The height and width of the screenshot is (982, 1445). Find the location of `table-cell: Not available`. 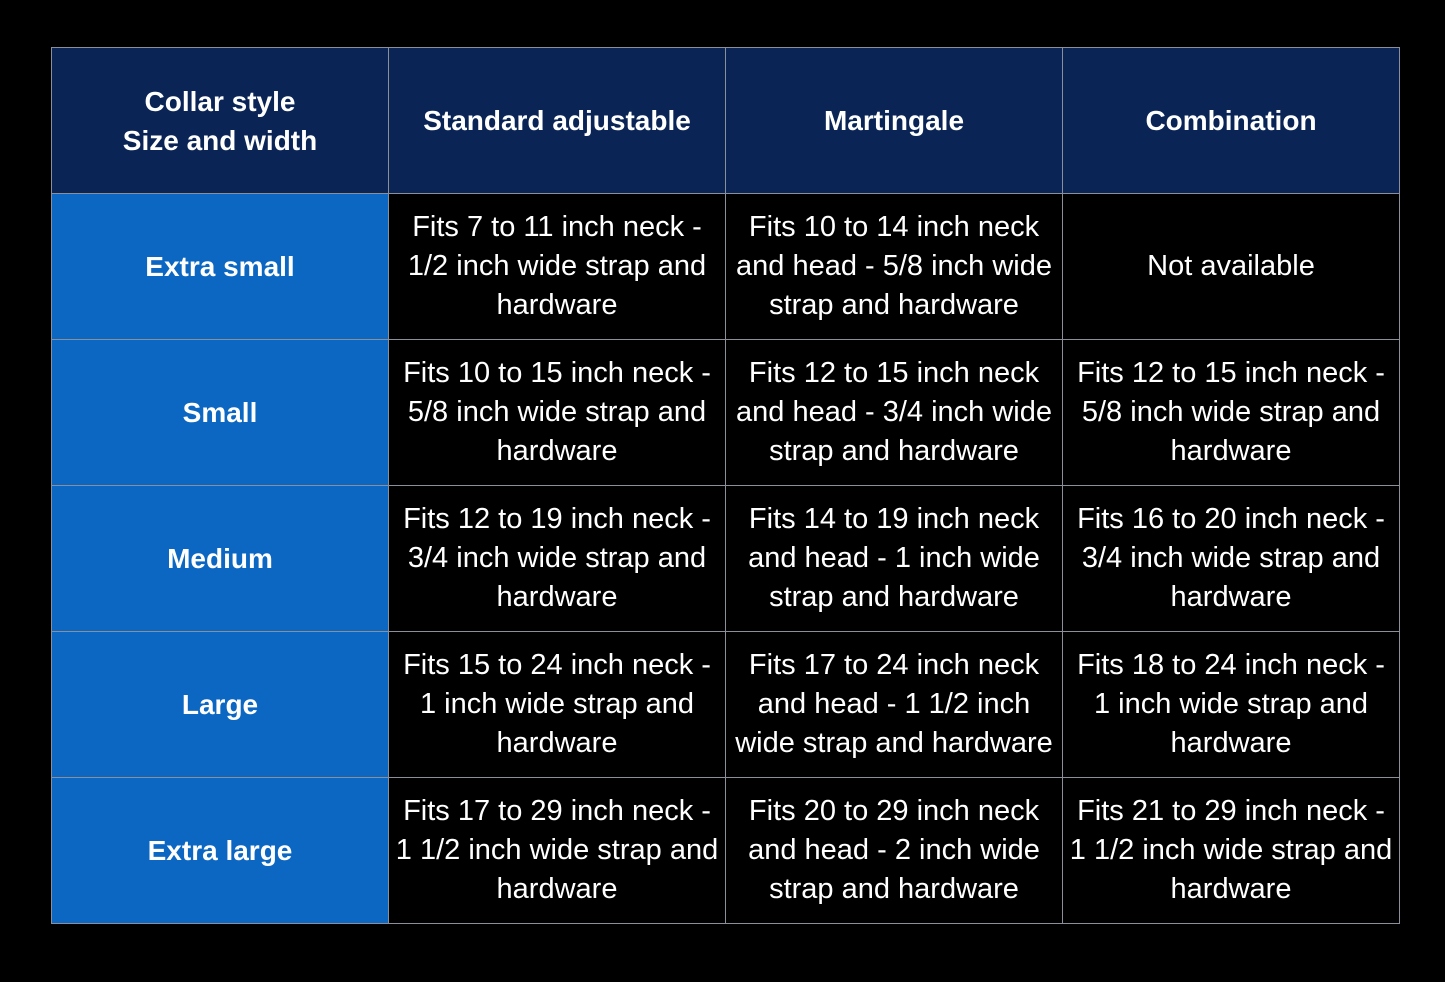

table-cell: Not available is located at coordinates (1231, 267).